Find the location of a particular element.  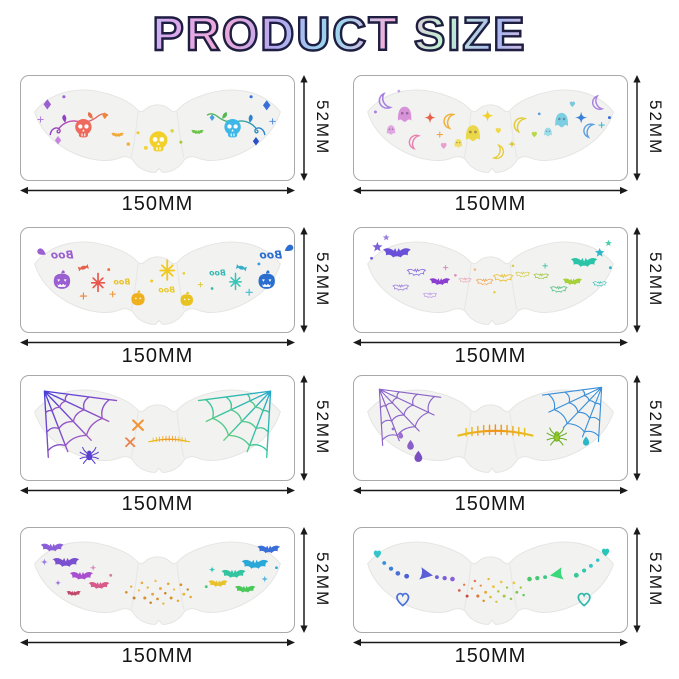

size-spec-cell-6: 52MM 150MM is located at coordinates (516, 450).